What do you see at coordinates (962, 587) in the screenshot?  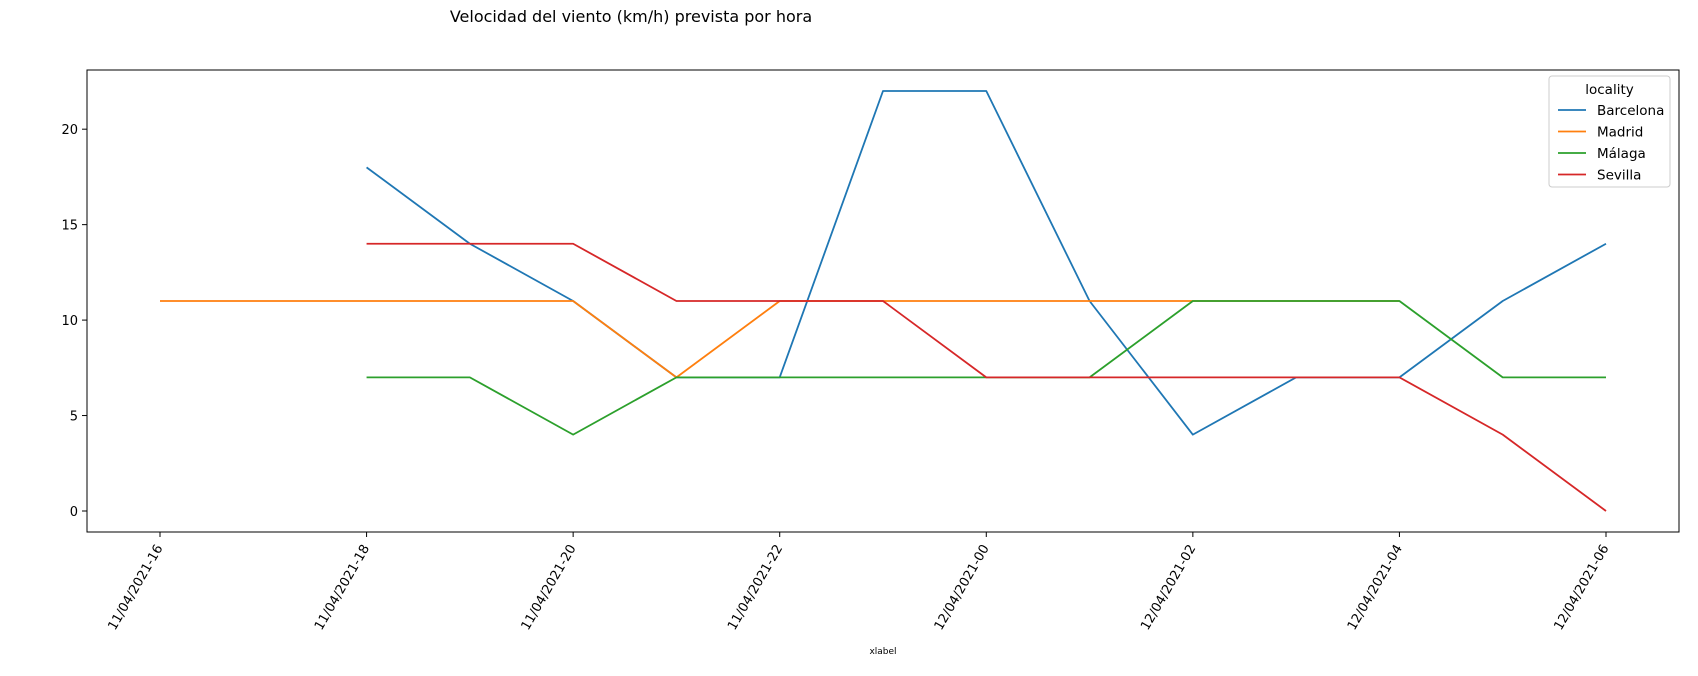 I see `x-tick-label: 12/04/2021-00` at bounding box center [962, 587].